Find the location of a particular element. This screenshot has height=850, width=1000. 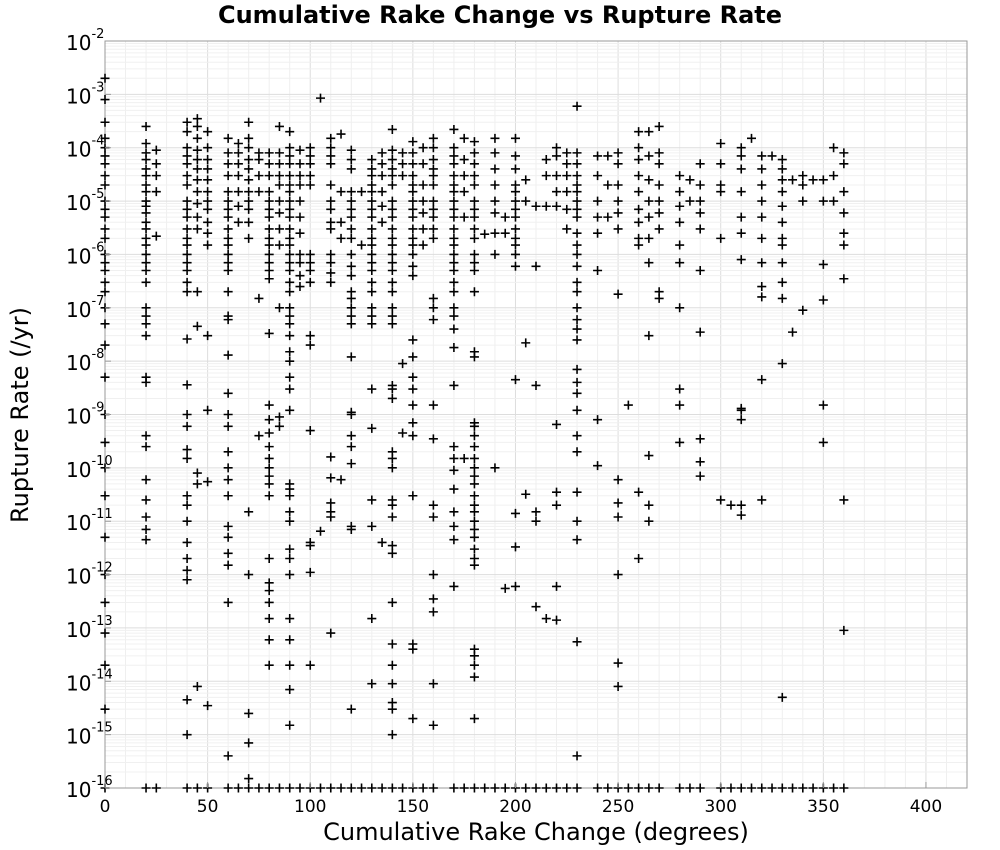

x-tick-label: 0 is located at coordinates (105, 807).